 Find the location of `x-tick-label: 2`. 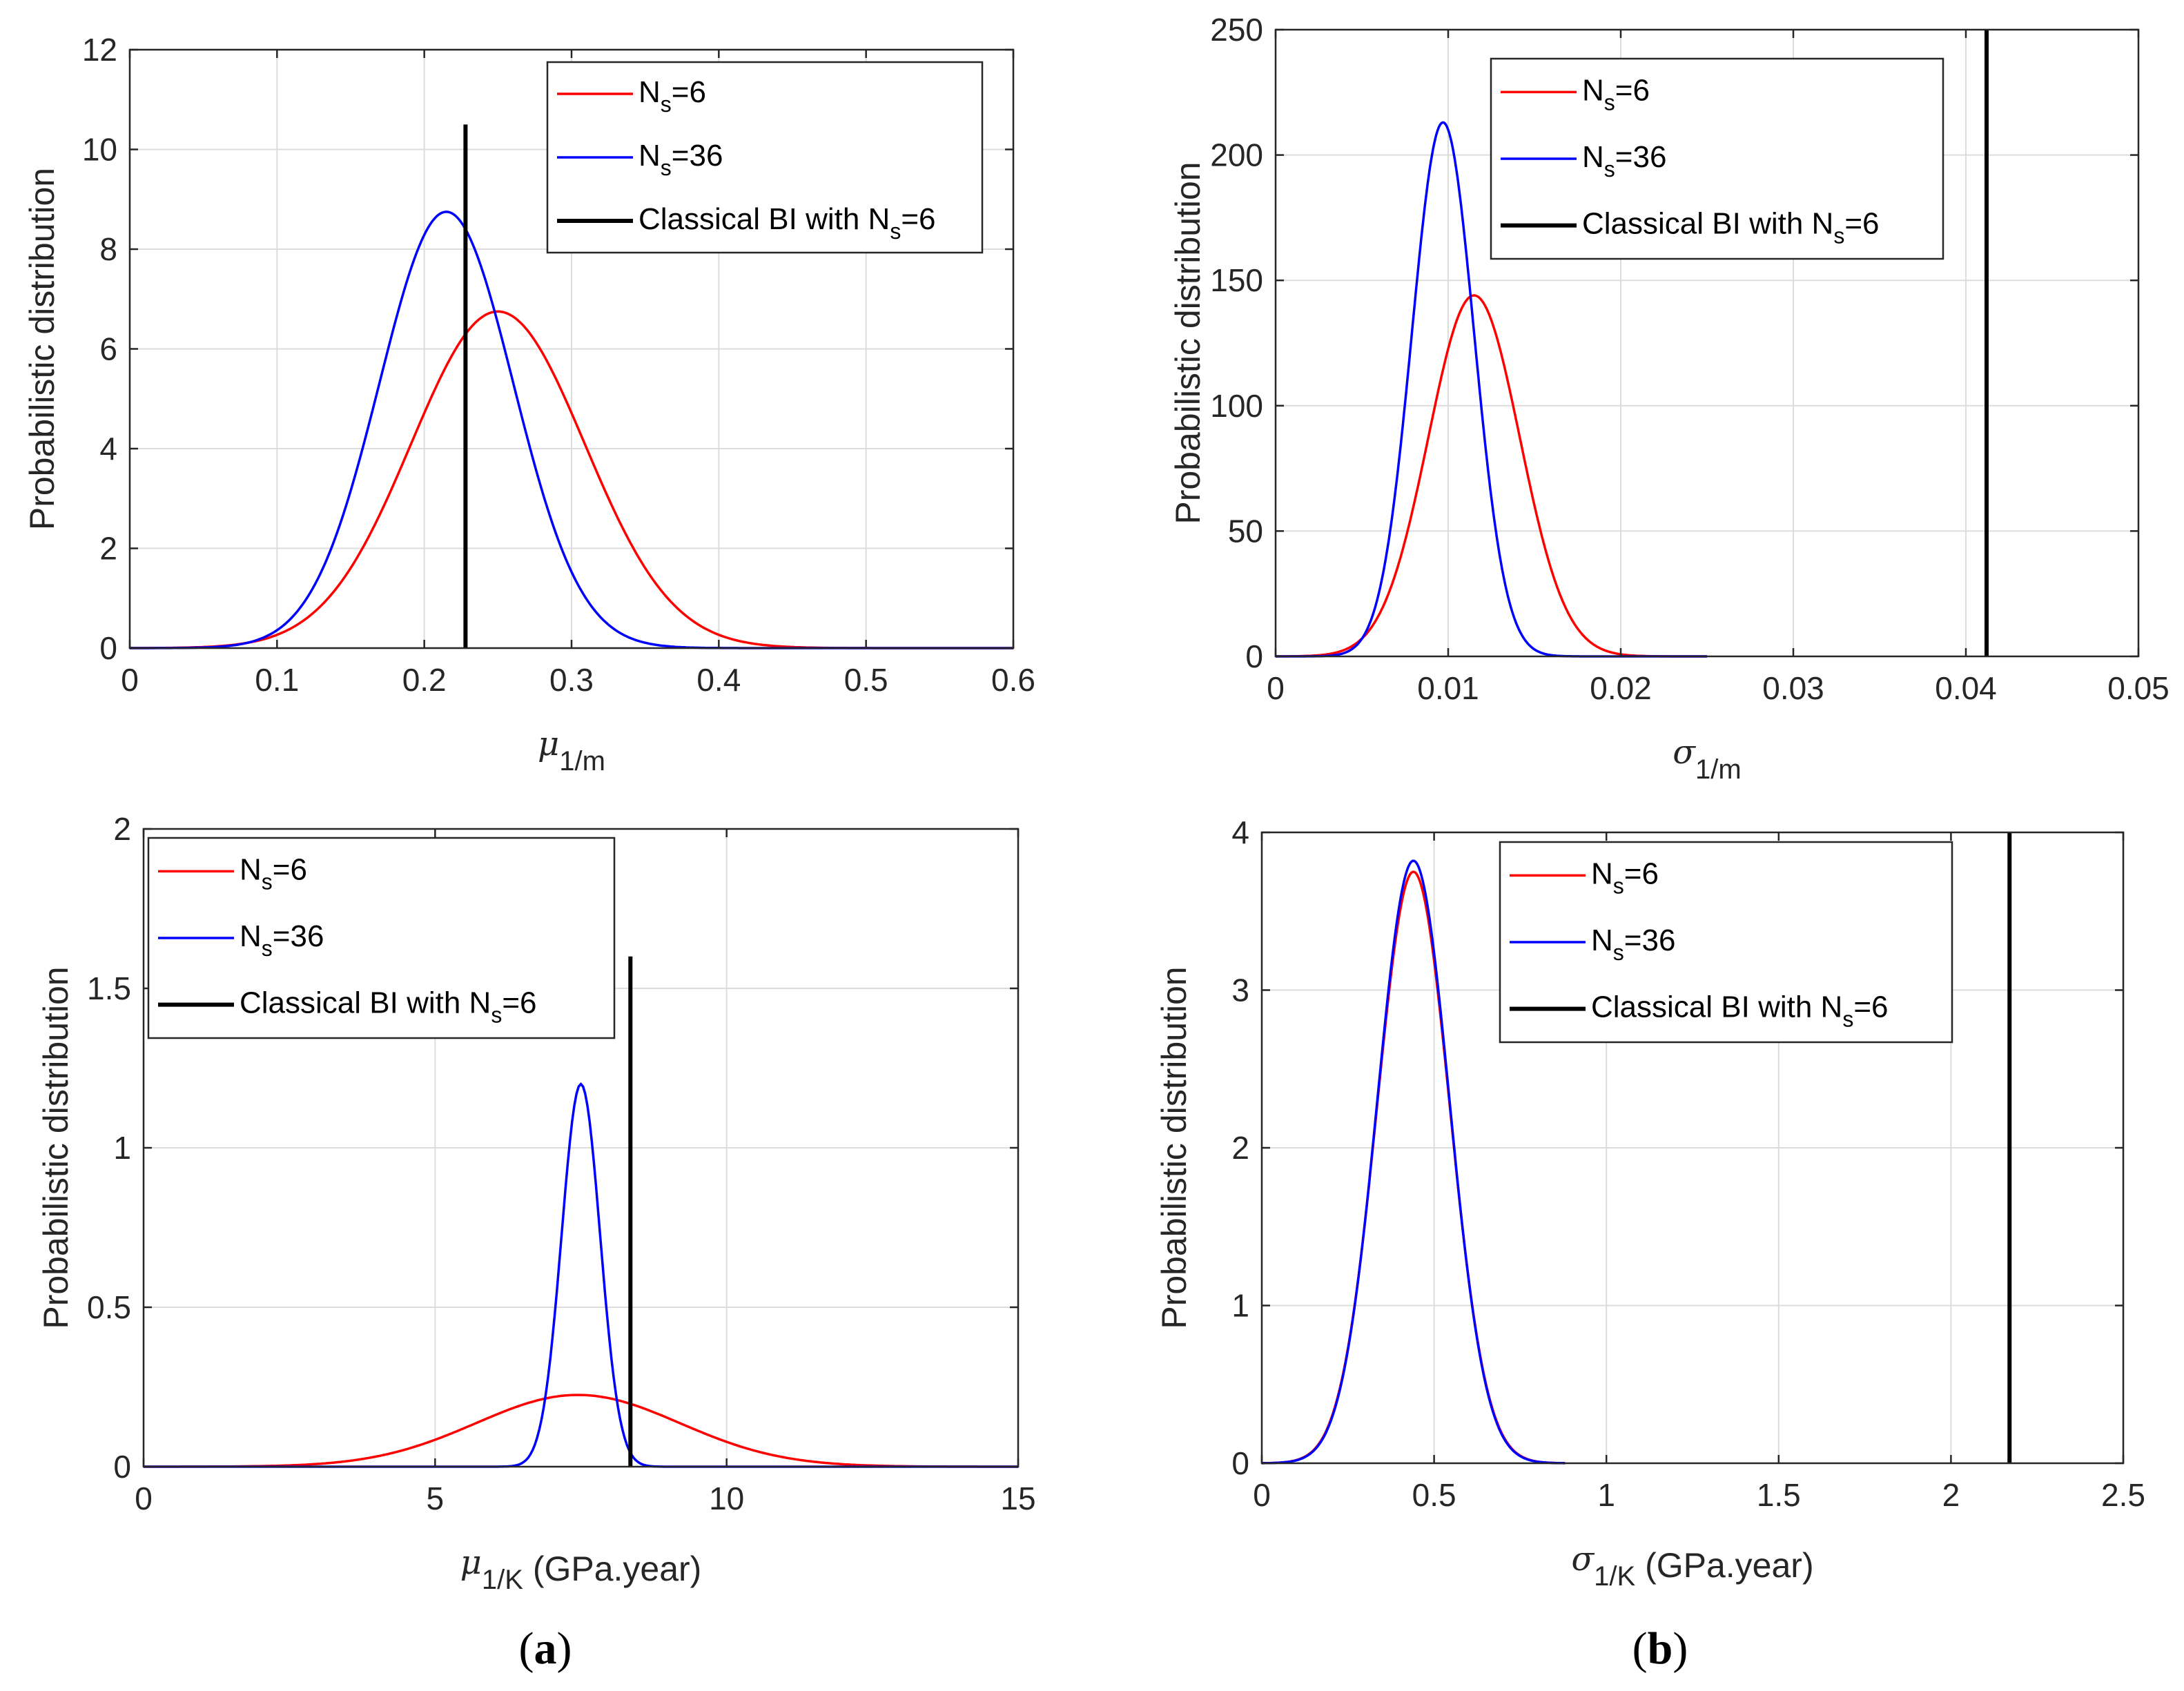

x-tick-label: 2 is located at coordinates (1951, 1495).